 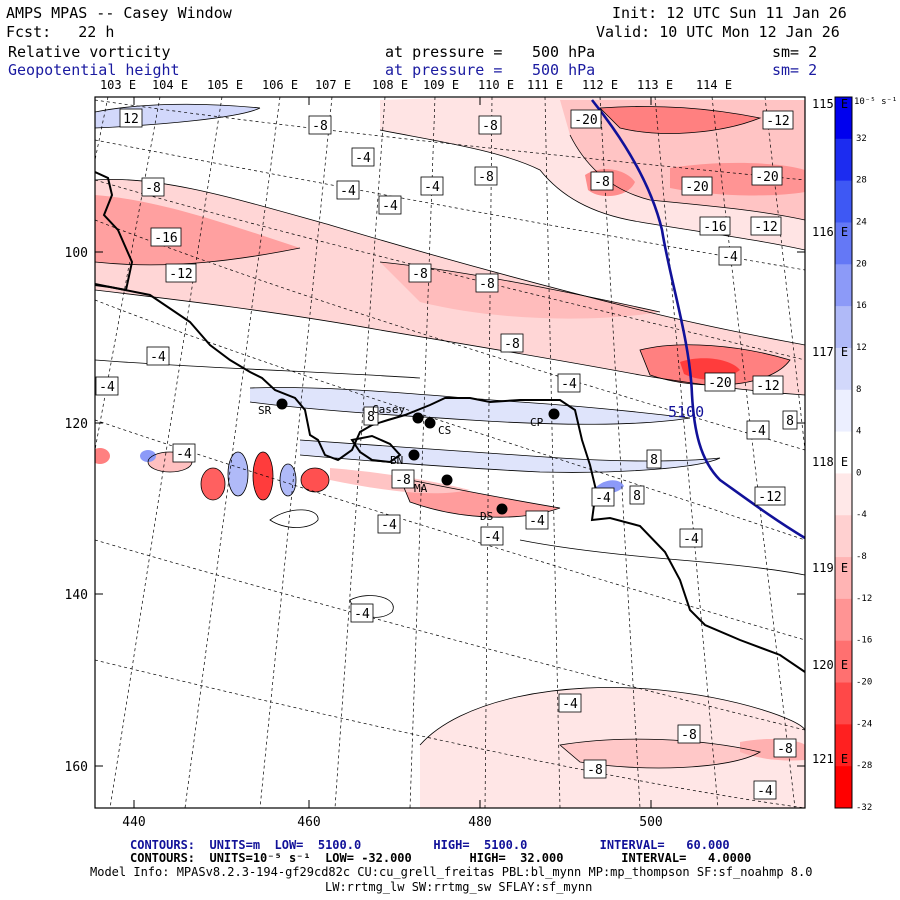 What do you see at coordinates (265, 410) in the screenshot?
I see `station-label: SR` at bounding box center [265, 410].